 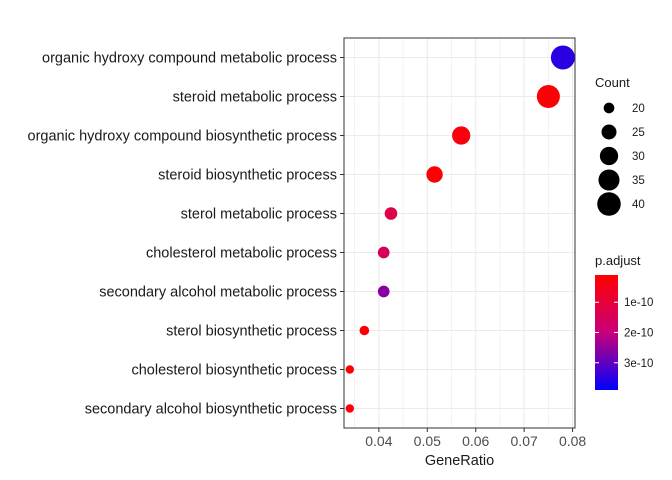 What do you see at coordinates (638, 364) in the screenshot?
I see `color-legend-label: 3e-10` at bounding box center [638, 364].